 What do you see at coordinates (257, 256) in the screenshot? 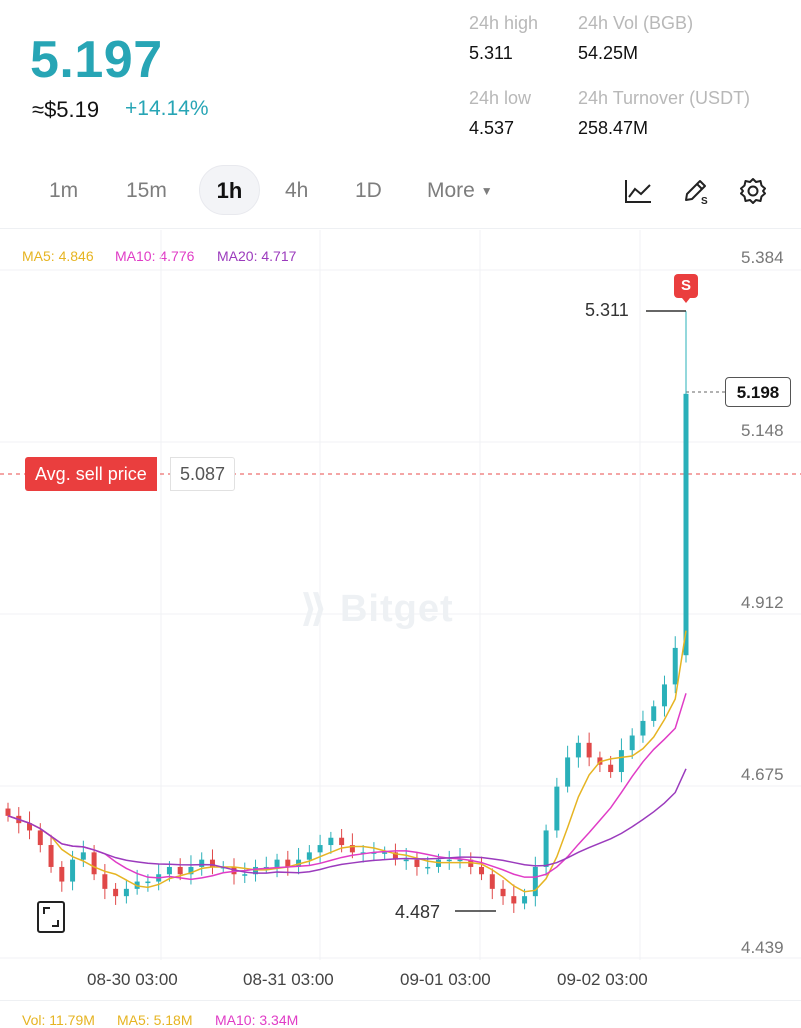
I see `ma20-legend: MA20: 4.717` at bounding box center [257, 256].